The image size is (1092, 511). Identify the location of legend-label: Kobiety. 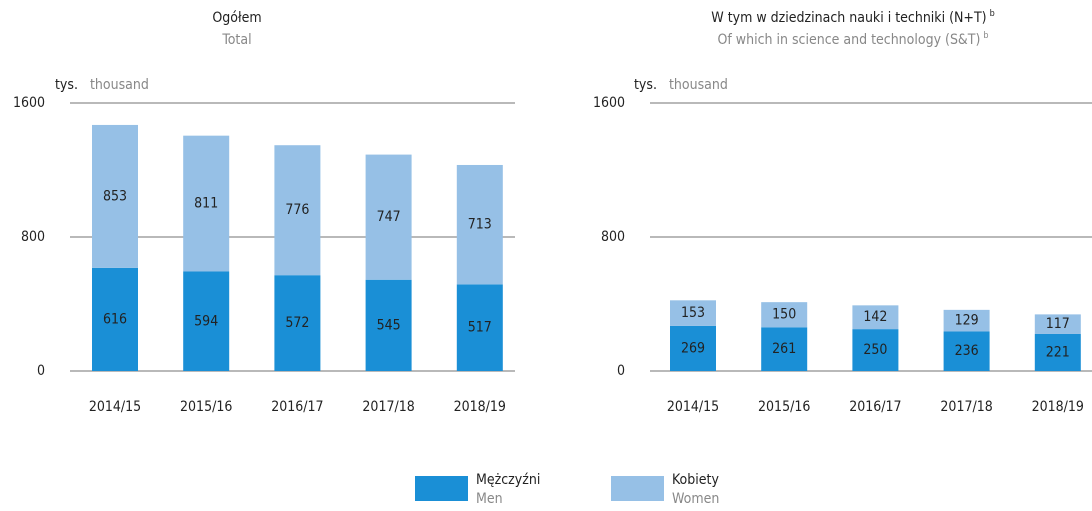
(695, 480).